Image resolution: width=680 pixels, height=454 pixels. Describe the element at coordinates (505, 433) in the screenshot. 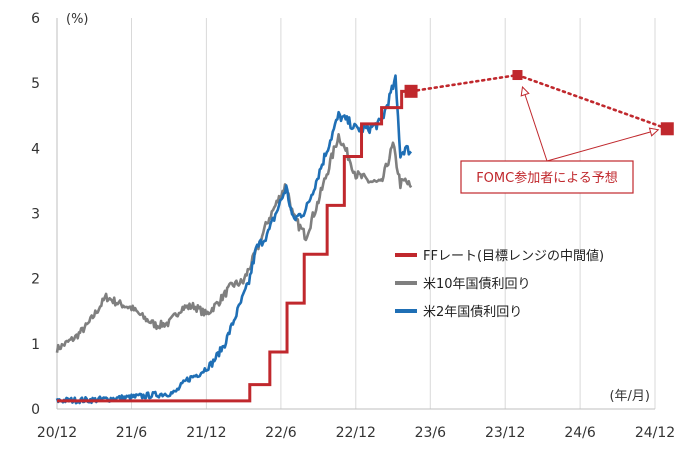

I see `x-tick-label: 23/12` at that location.